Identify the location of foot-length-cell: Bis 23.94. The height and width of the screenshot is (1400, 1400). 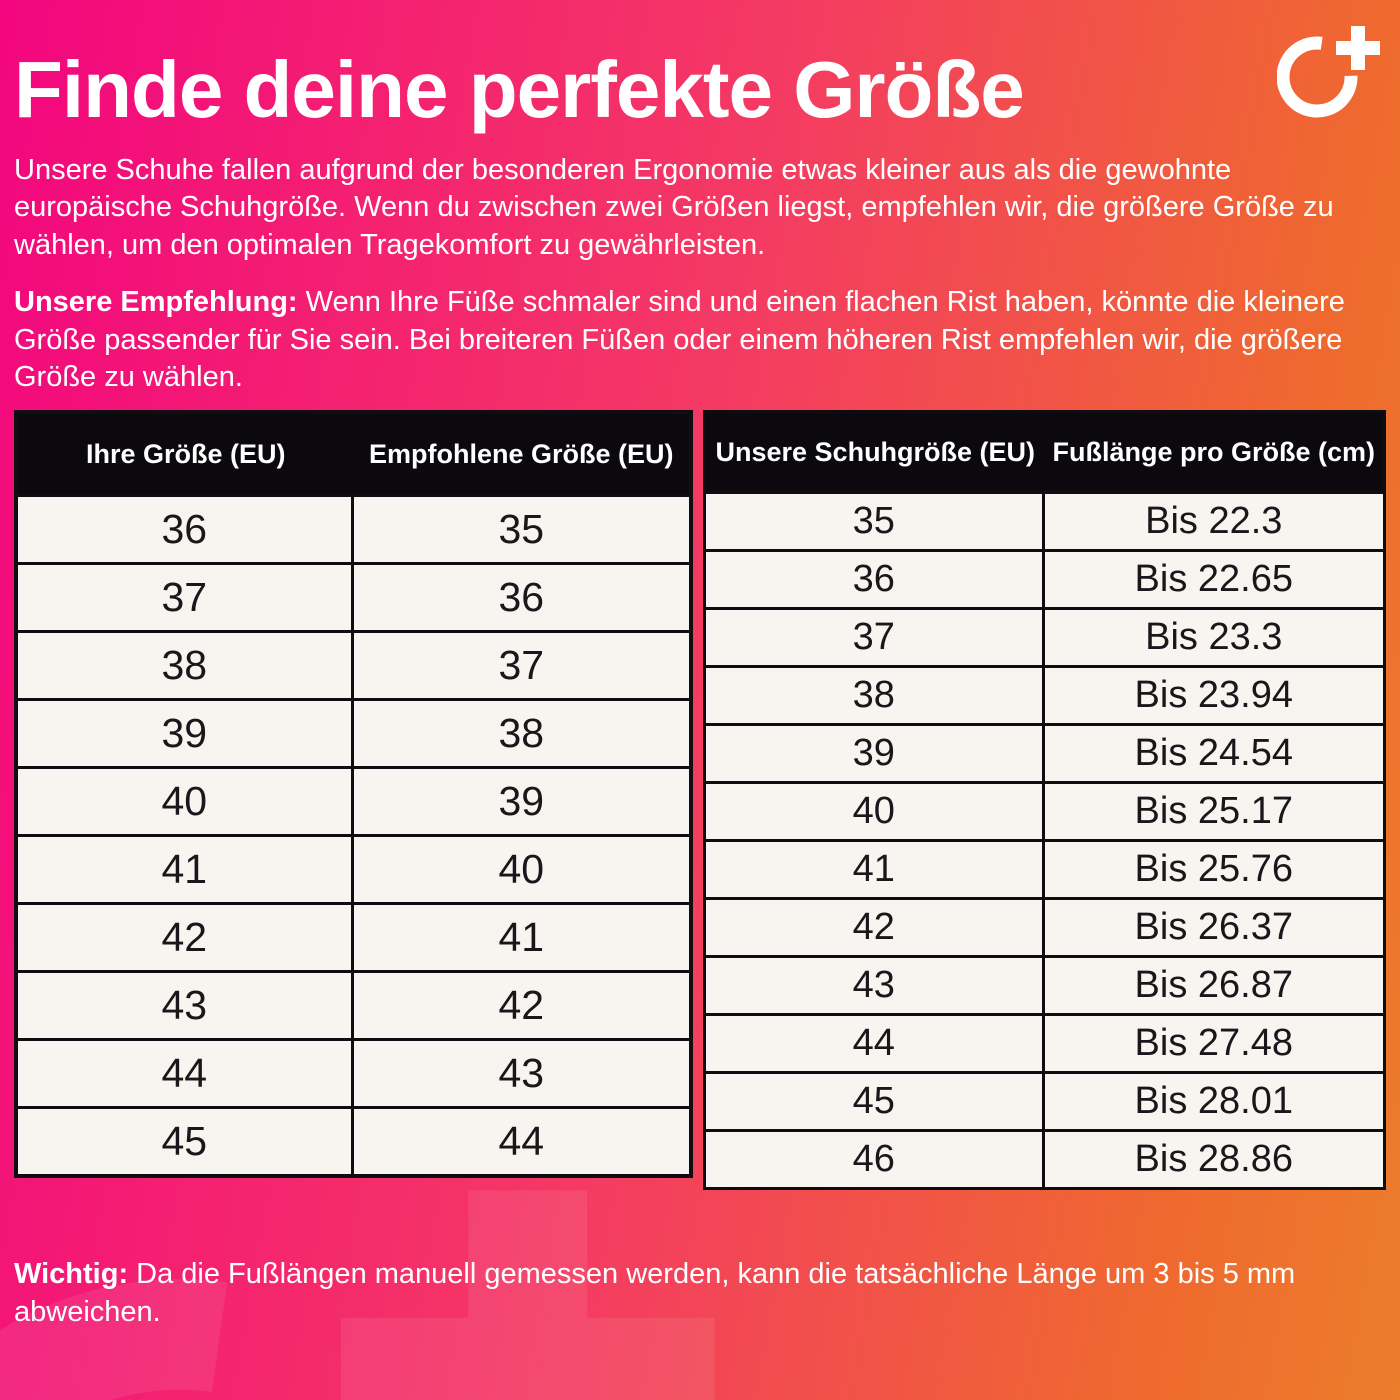
(1213, 695).